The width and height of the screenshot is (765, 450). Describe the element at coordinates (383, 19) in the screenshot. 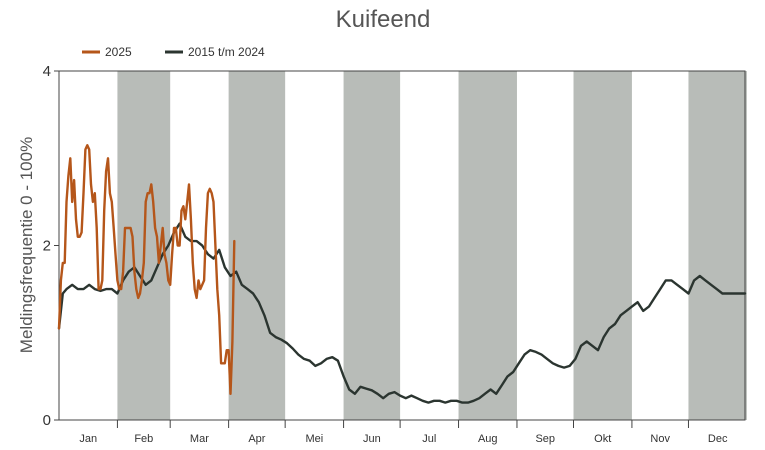

I see `chart-title: Kuifeend` at that location.